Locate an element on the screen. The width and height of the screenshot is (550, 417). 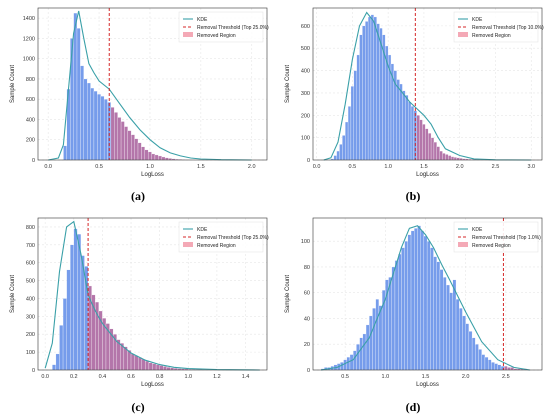
chart-3-xlabel: LogLoss is located at coordinates (427, 385).